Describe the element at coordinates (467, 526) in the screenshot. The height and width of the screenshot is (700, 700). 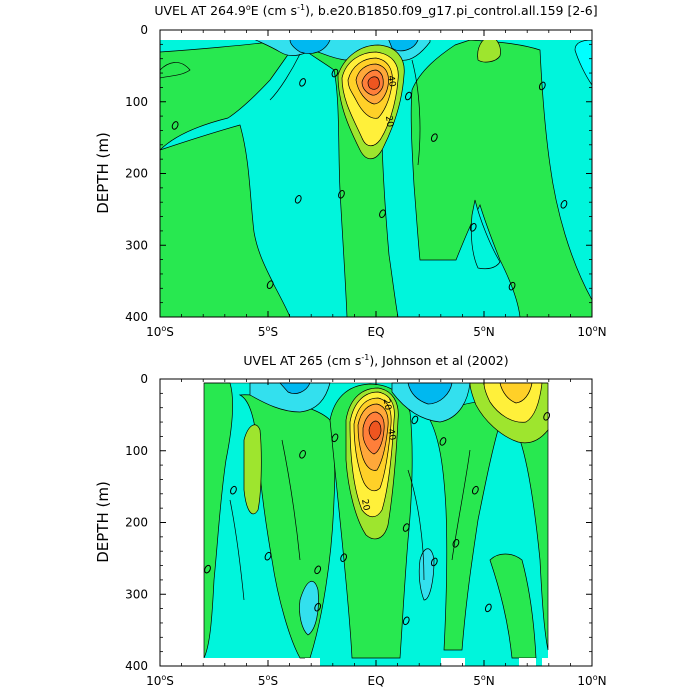
I see `observation-green-east` at that location.